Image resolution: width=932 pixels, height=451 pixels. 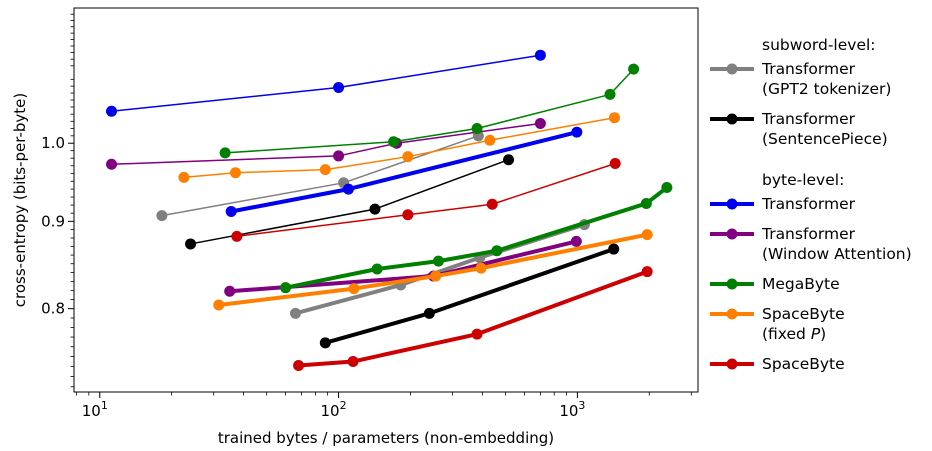 What do you see at coordinates (53, 221) in the screenshot?
I see `y-tick-label: 0.9` at bounding box center [53, 221].